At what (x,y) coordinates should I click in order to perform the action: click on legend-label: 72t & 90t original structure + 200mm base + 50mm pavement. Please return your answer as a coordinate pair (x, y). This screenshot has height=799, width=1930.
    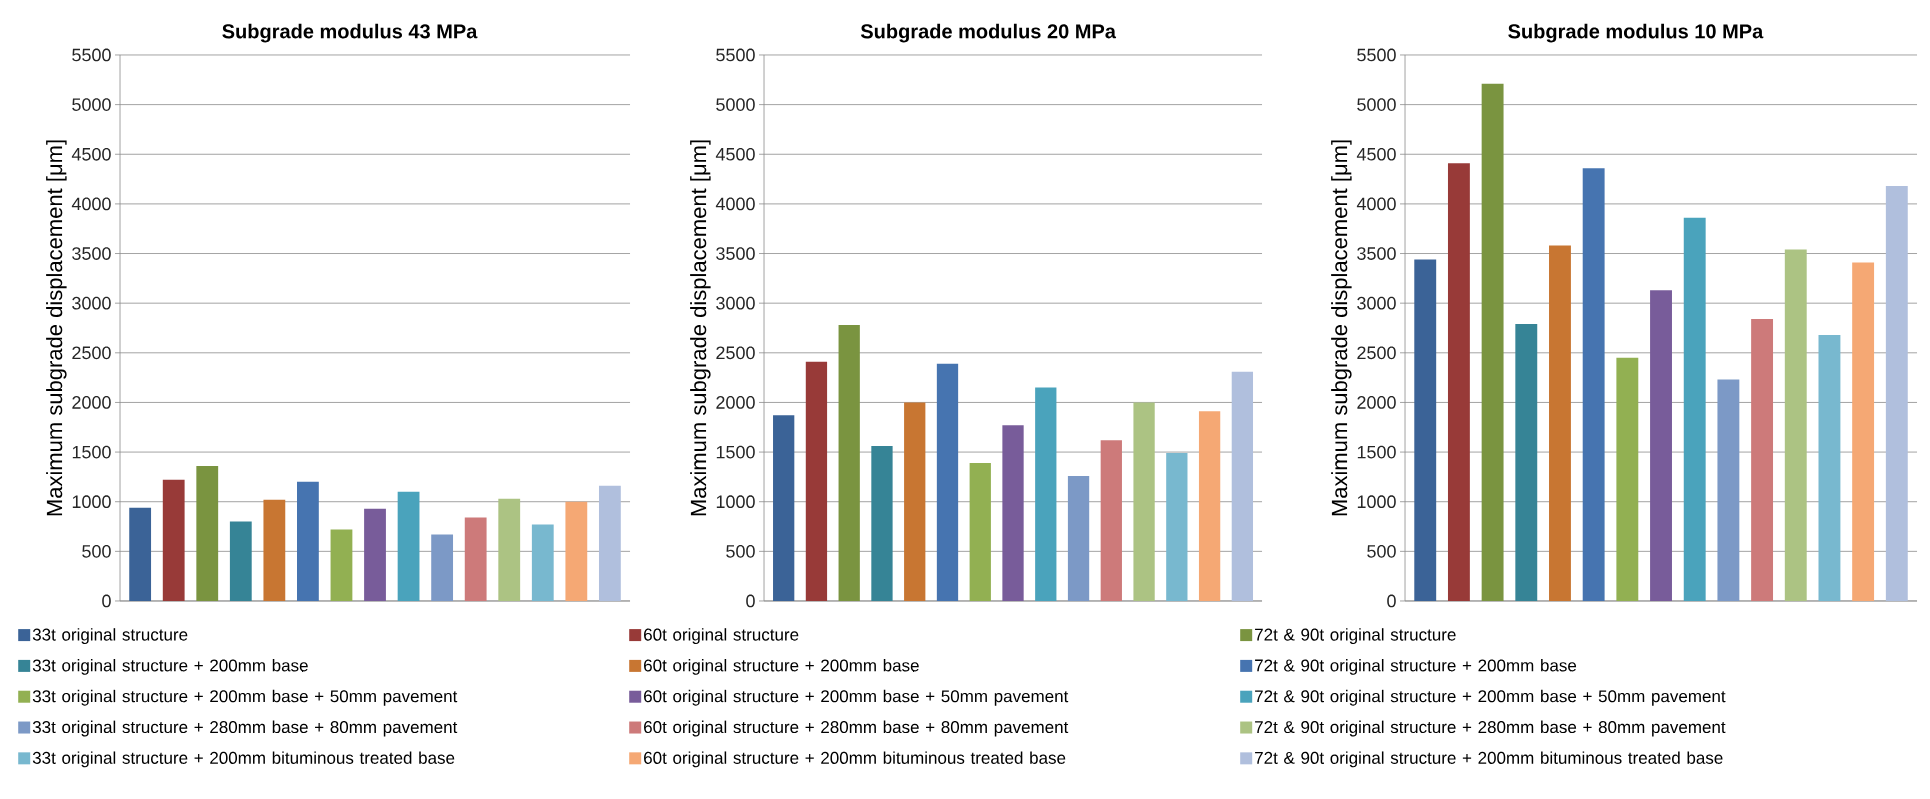
    Looking at the image, I should click on (1490, 697).